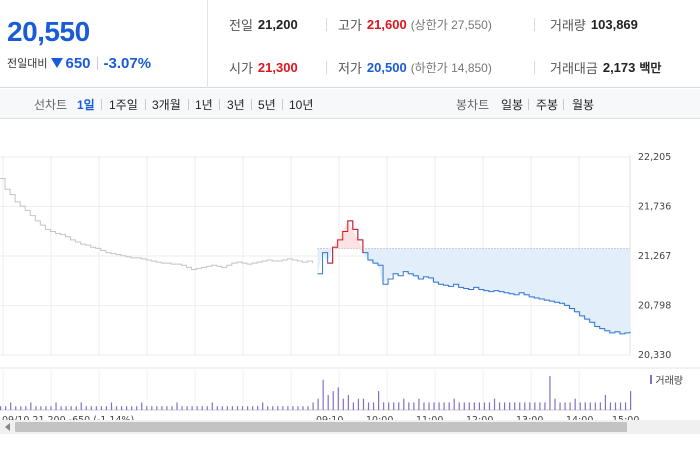 The image size is (700, 450). What do you see at coordinates (123, 105) in the screenshot?
I see `tab-1w: 1주일` at bounding box center [123, 105].